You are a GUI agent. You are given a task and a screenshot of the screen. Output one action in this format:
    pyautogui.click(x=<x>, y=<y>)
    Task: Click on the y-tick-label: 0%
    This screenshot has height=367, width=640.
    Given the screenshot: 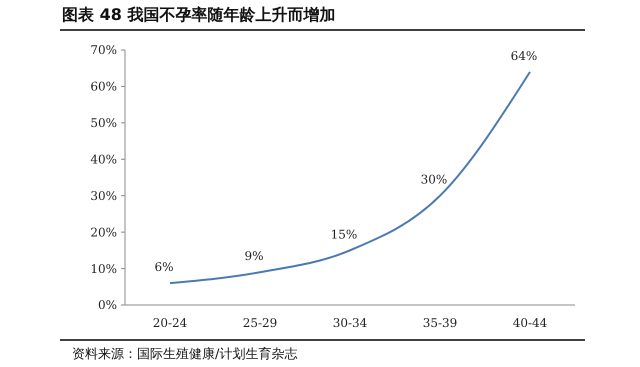 What is the action you would take?
    pyautogui.click(x=107, y=305)
    